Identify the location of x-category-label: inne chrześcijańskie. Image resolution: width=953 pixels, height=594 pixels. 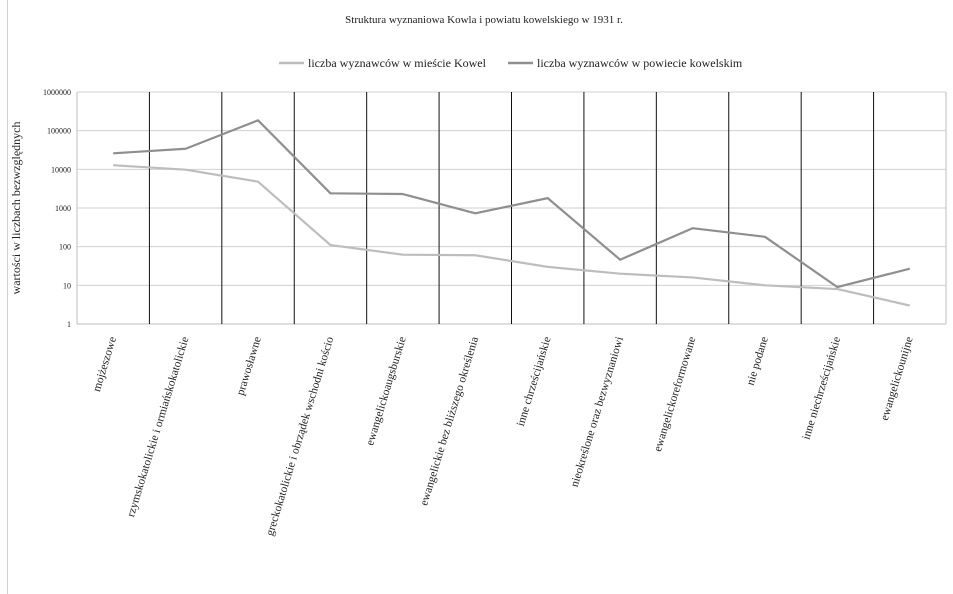
(534, 381).